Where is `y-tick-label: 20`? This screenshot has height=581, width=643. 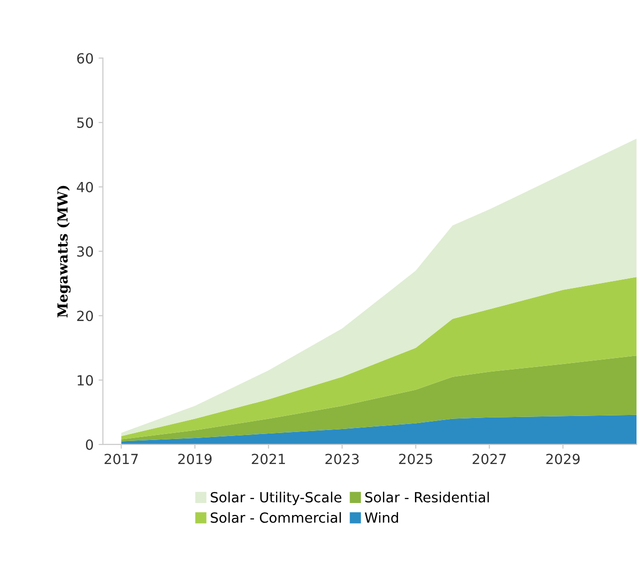 y-tick-label: 20 is located at coordinates (85, 316).